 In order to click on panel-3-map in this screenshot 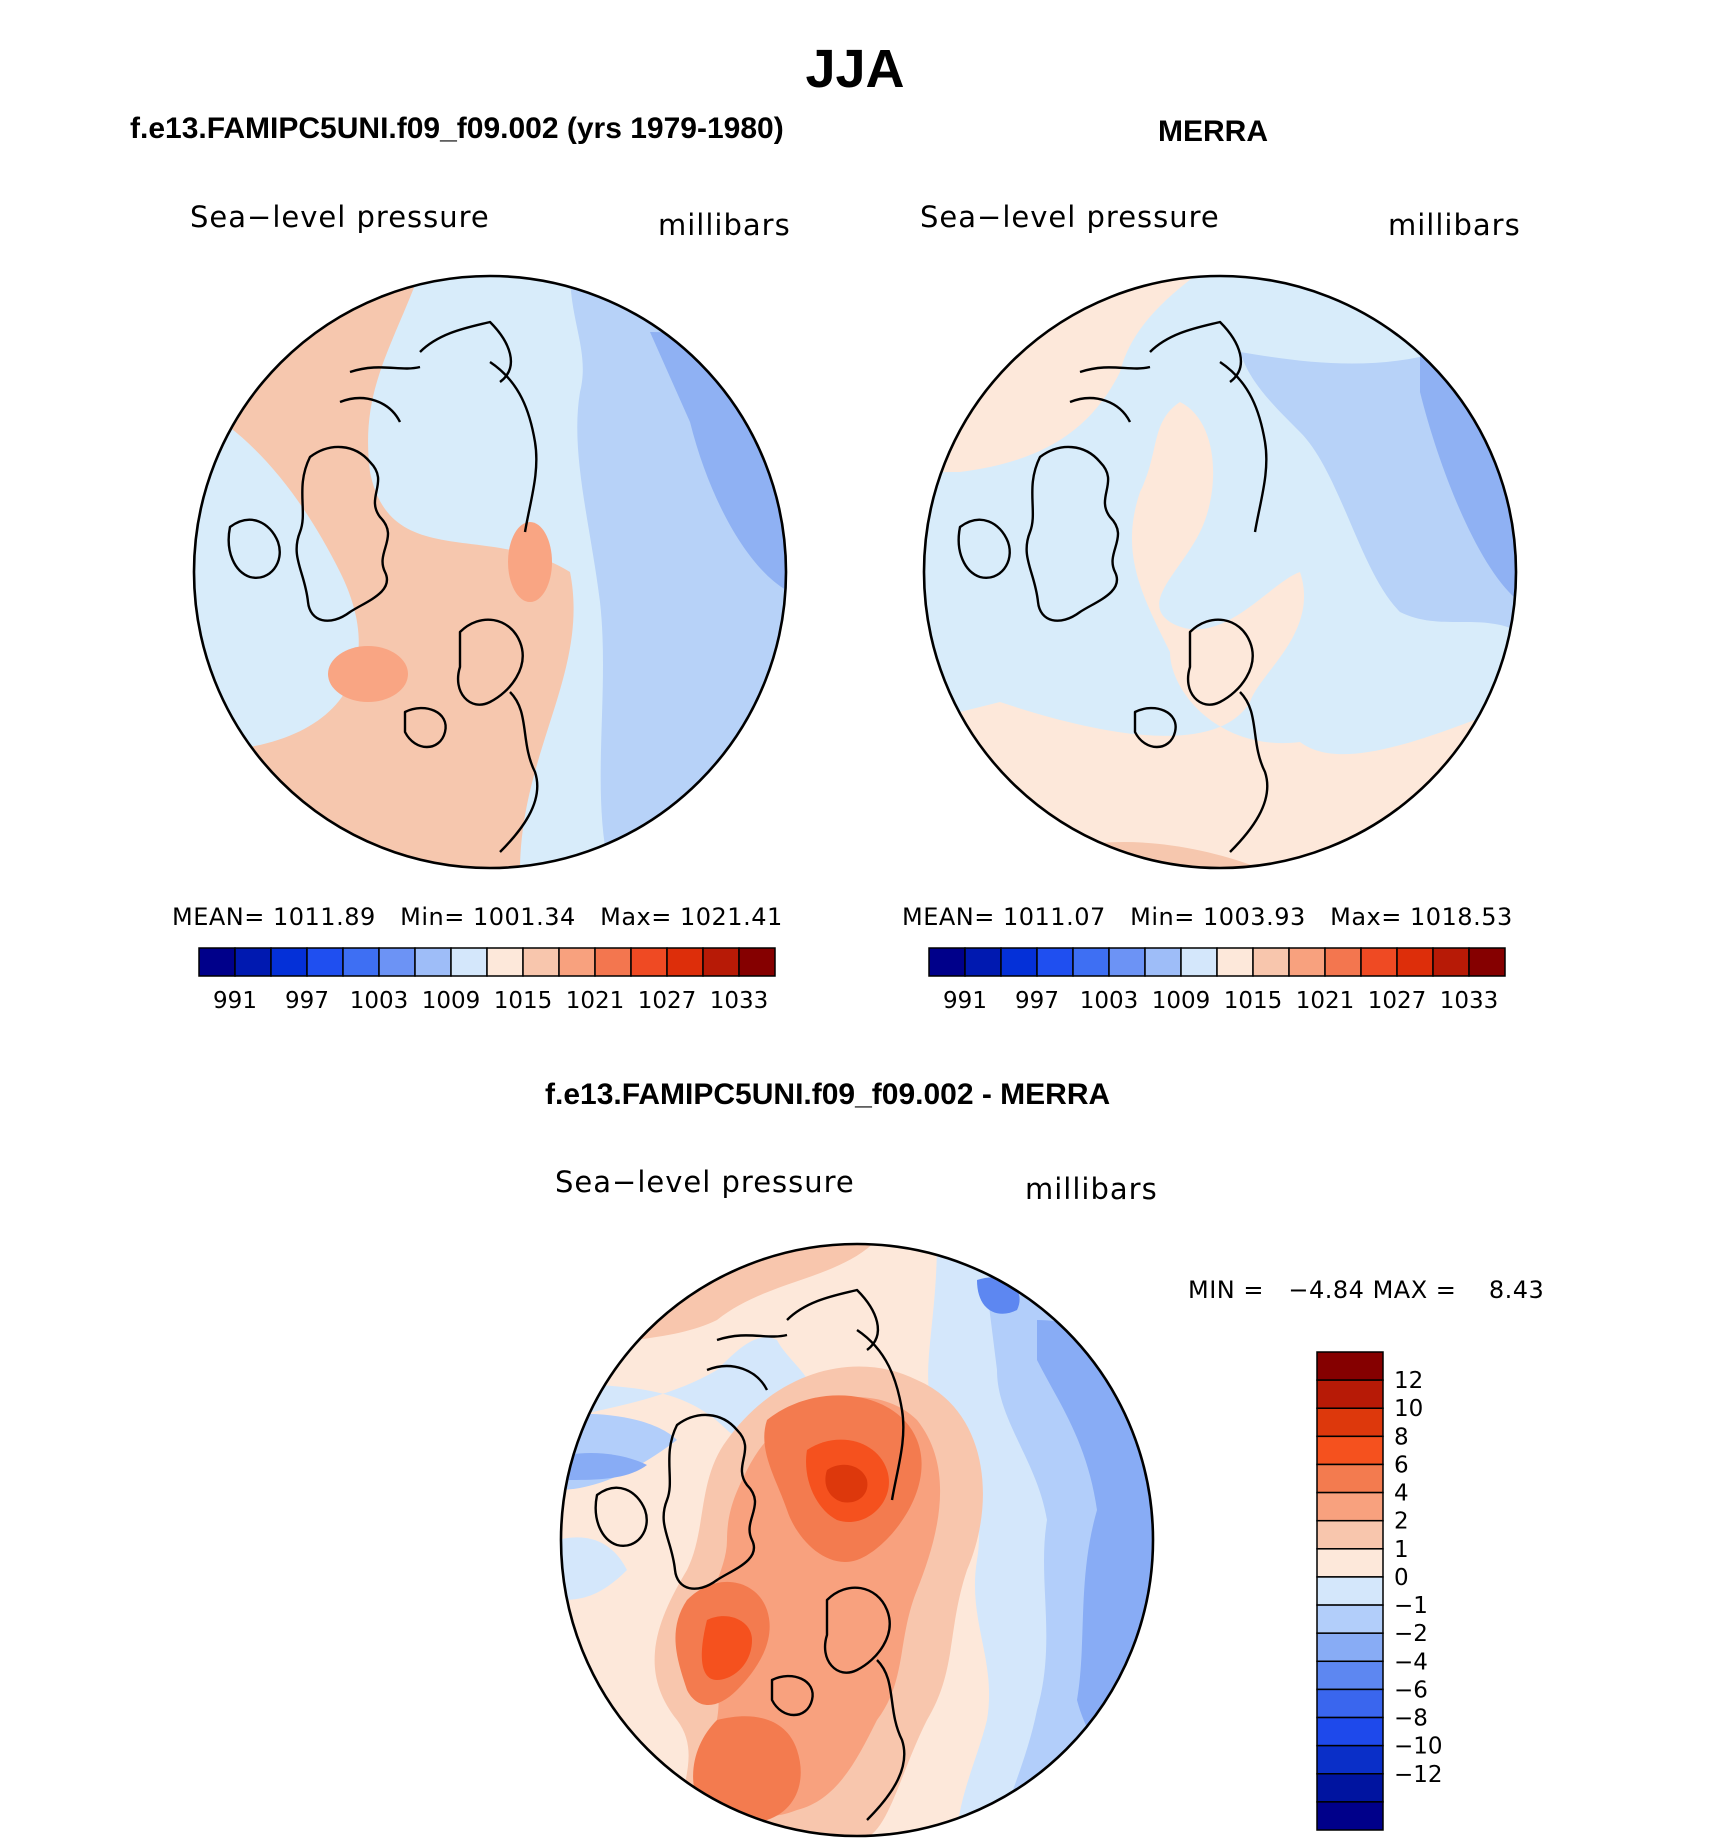, I will do `click(857, 1540)`.